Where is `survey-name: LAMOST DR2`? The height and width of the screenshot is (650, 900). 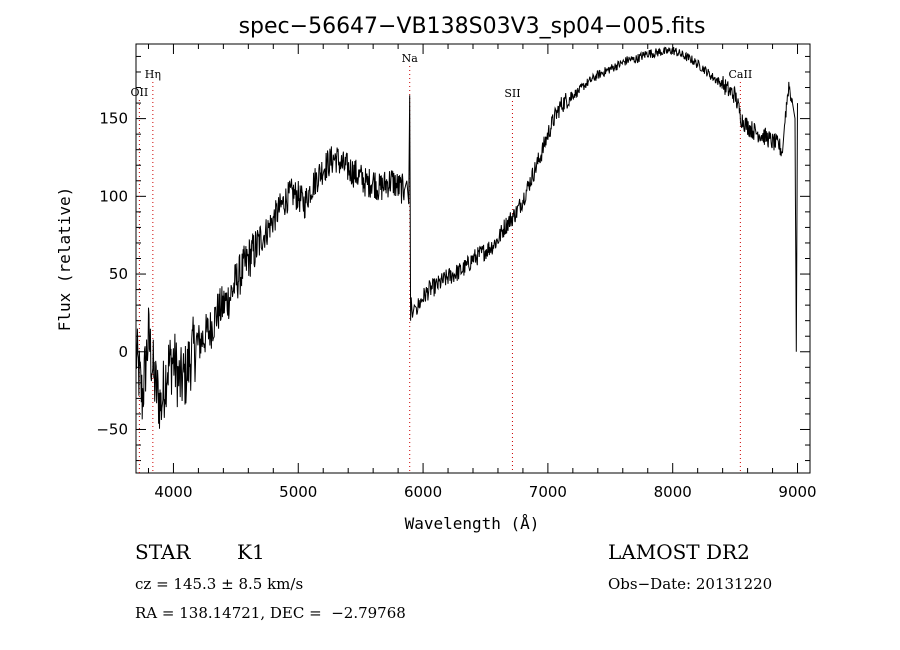
survey-name: LAMOST DR2 is located at coordinates (679, 552).